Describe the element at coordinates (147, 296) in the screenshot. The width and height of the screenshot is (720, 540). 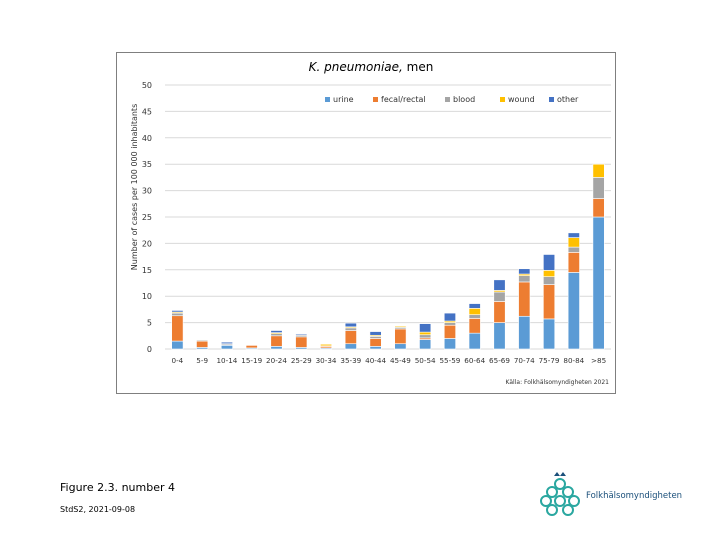
I see `y-tick-label: 10` at that location.